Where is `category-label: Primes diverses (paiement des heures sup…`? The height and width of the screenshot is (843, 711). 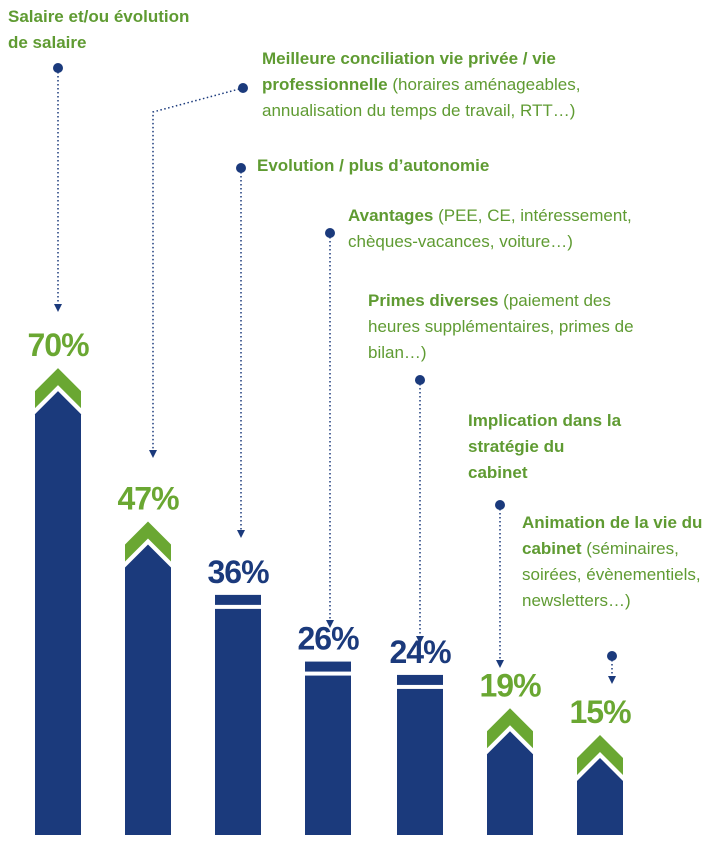
category-label: Primes diverses (paiement des heures sup… is located at coordinates (501, 326).